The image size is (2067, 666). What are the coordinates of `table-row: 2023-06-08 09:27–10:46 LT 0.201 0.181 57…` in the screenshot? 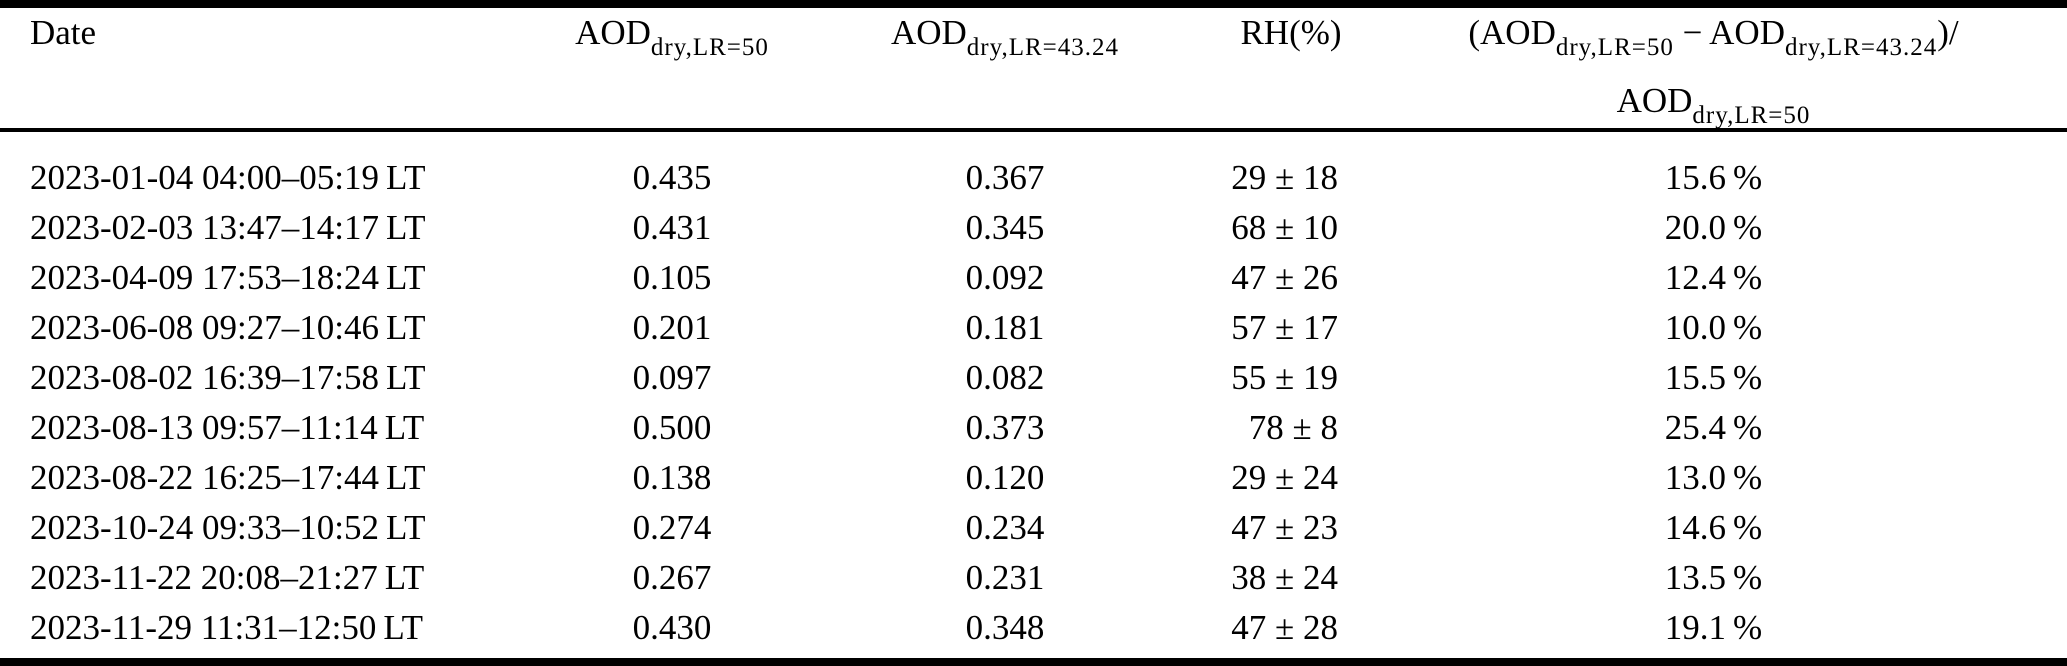 It's located at (1033, 328).